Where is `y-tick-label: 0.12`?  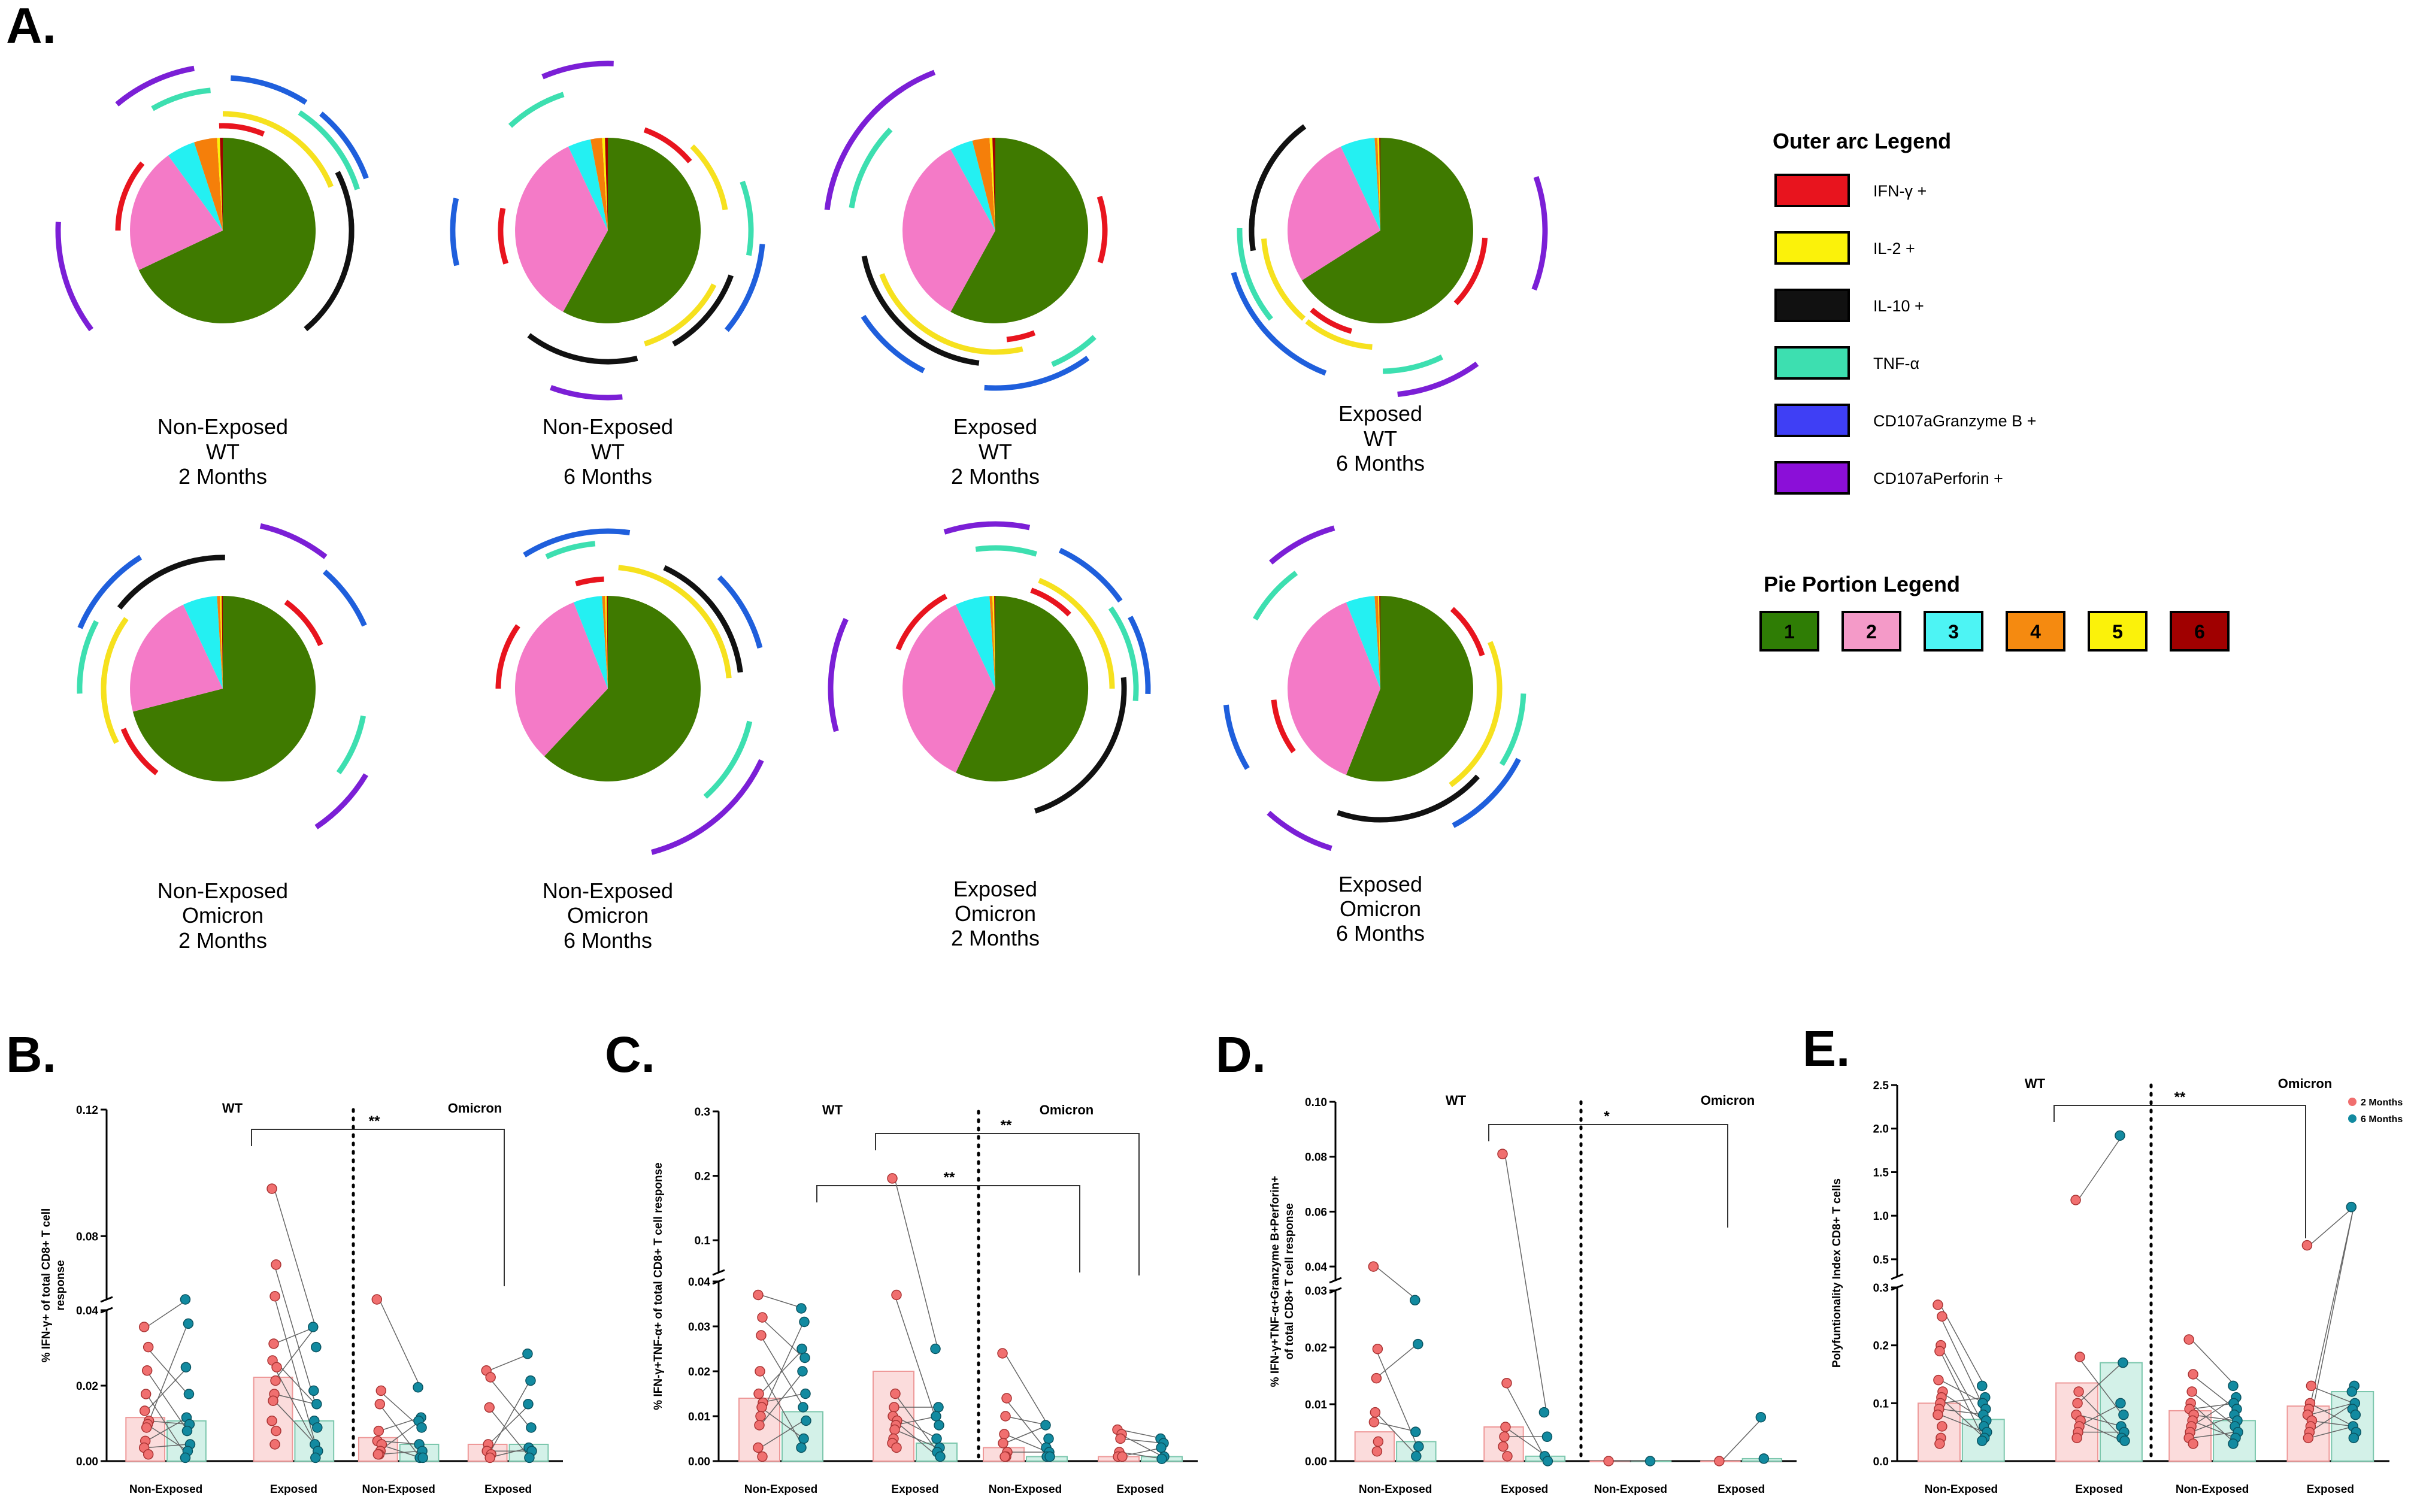 y-tick-label: 0.12 is located at coordinates (87, 1110).